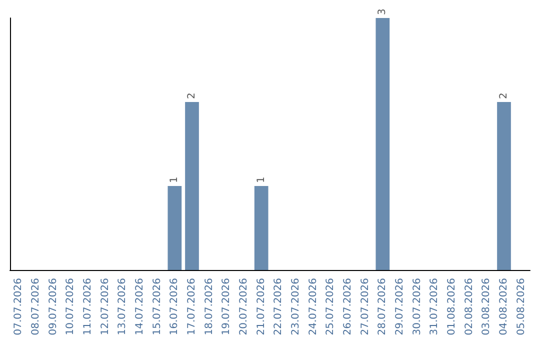  What do you see at coordinates (53, 307) in the screenshot?
I see `x-tick-label: 09.07.2026` at bounding box center [53, 307].